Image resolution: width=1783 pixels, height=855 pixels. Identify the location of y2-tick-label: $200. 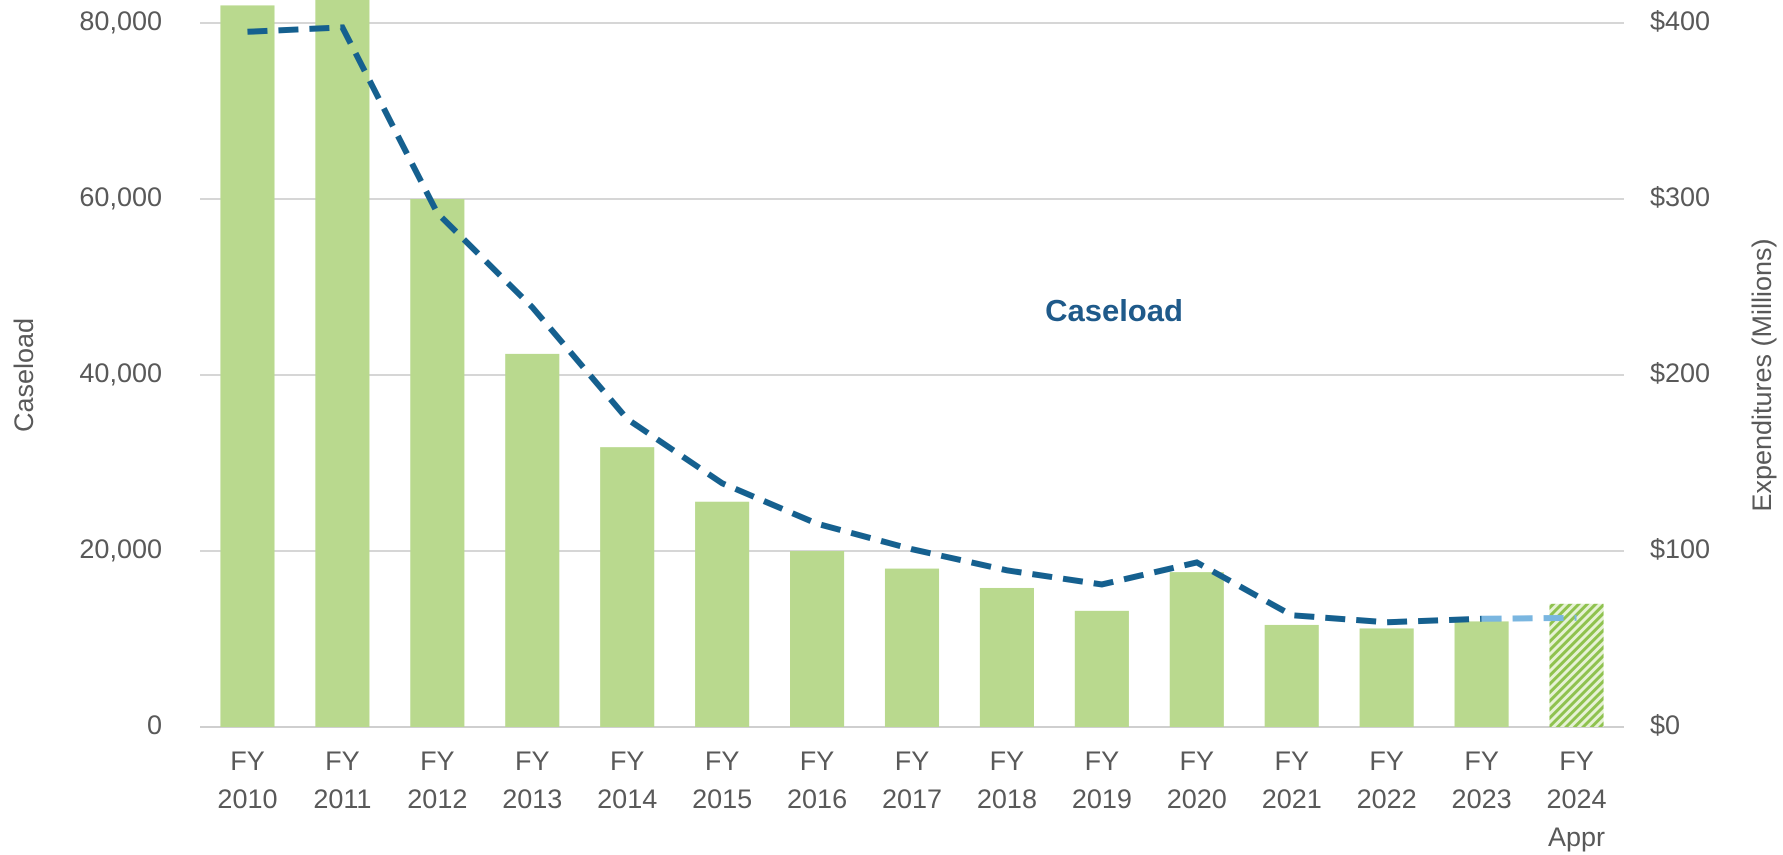
(1680, 373).